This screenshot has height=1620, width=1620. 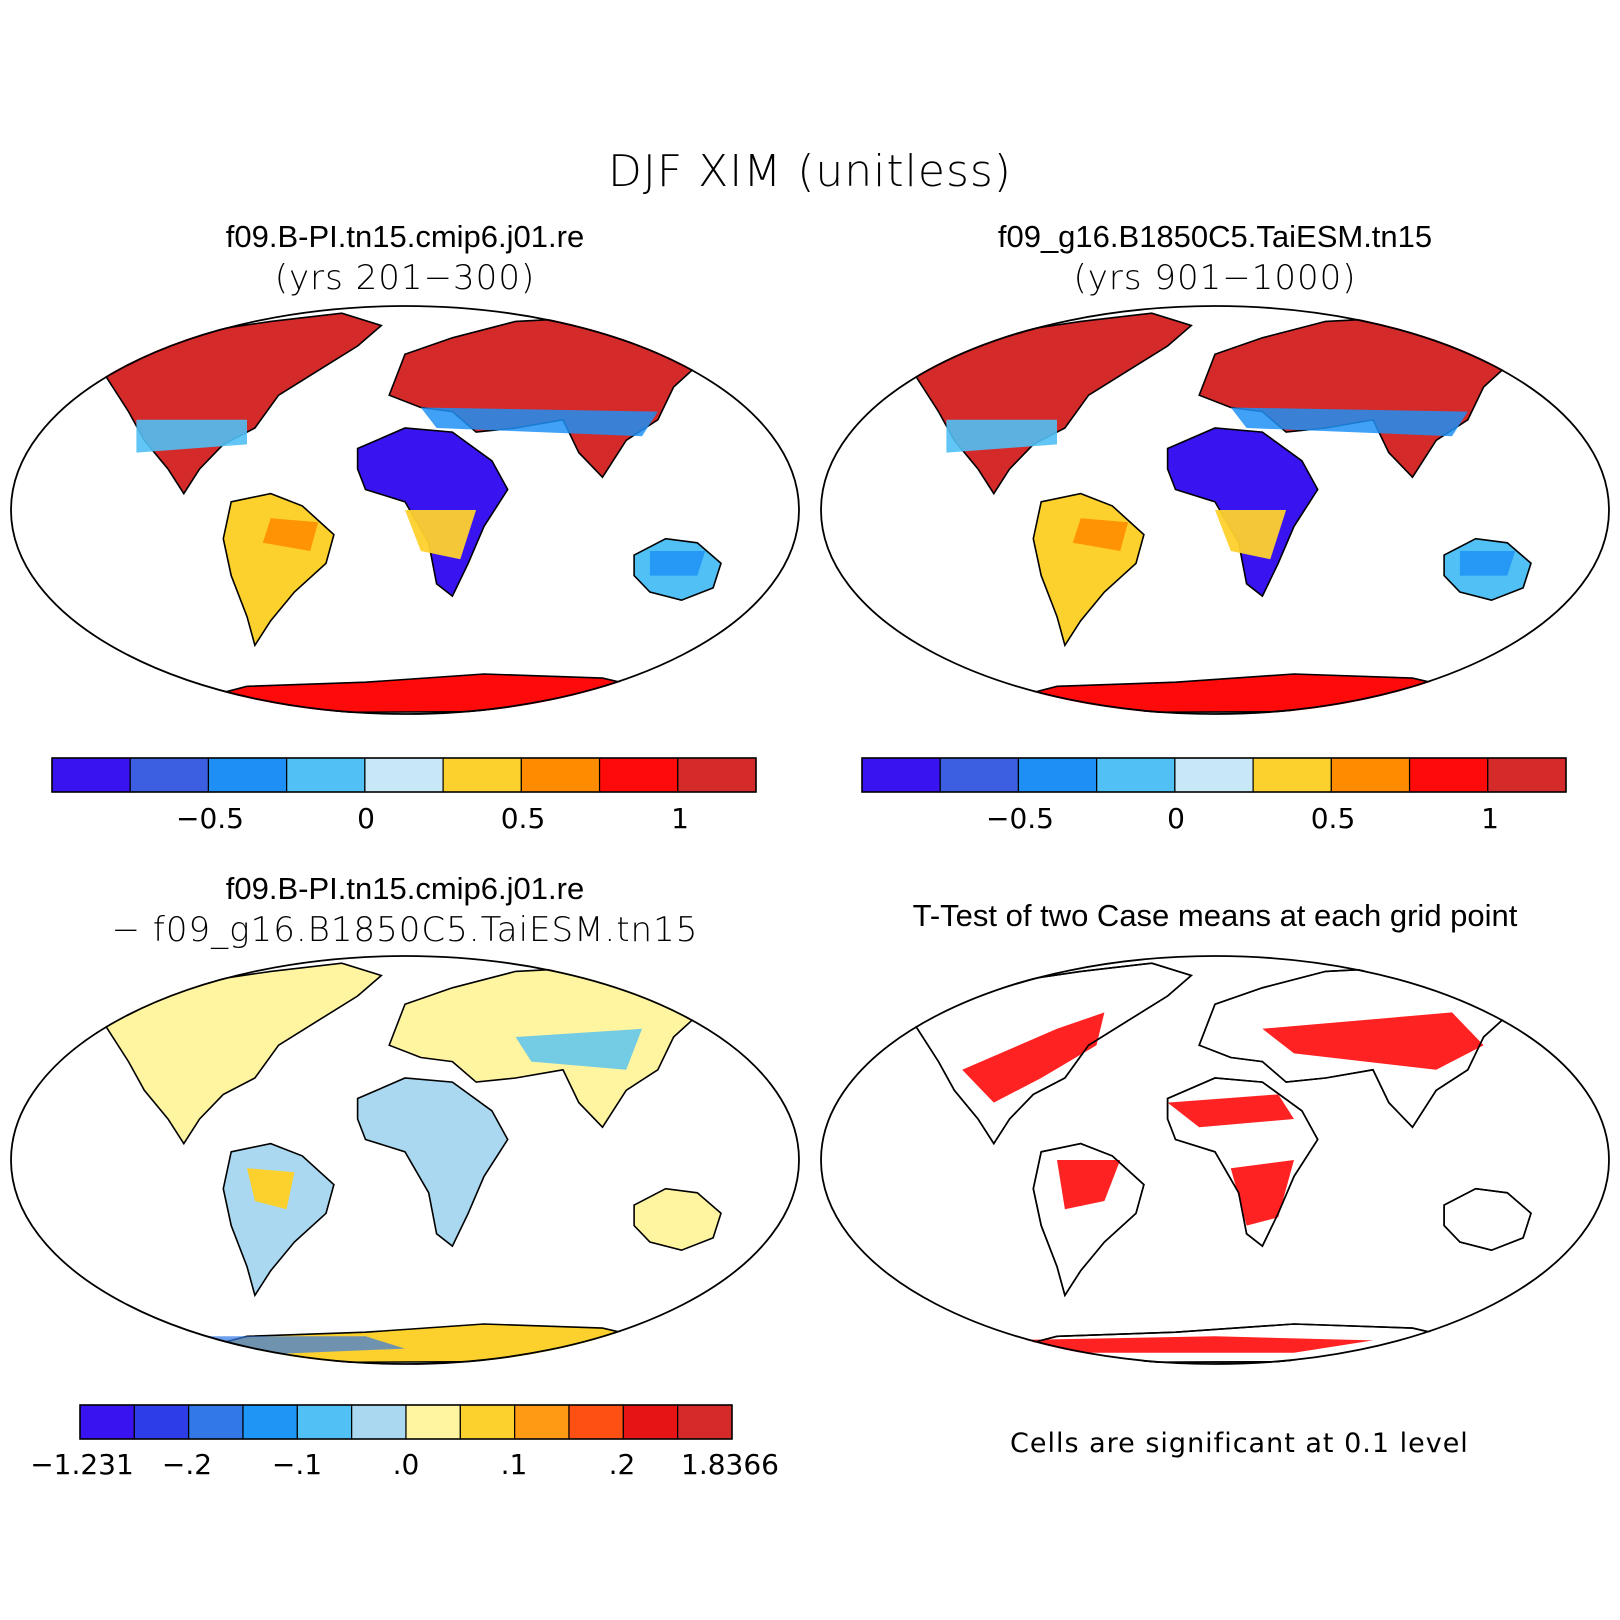 I want to click on cb2-tick: −0.5, so click(x=1020, y=818).